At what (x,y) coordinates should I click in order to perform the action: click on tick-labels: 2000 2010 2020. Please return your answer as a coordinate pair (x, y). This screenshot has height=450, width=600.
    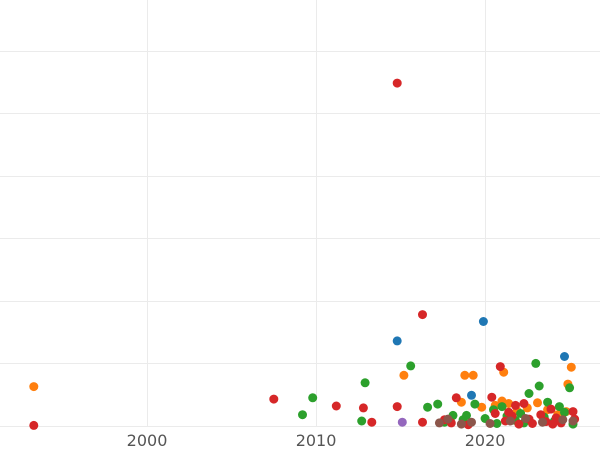
    Looking at the image, I should click on (316, 440).